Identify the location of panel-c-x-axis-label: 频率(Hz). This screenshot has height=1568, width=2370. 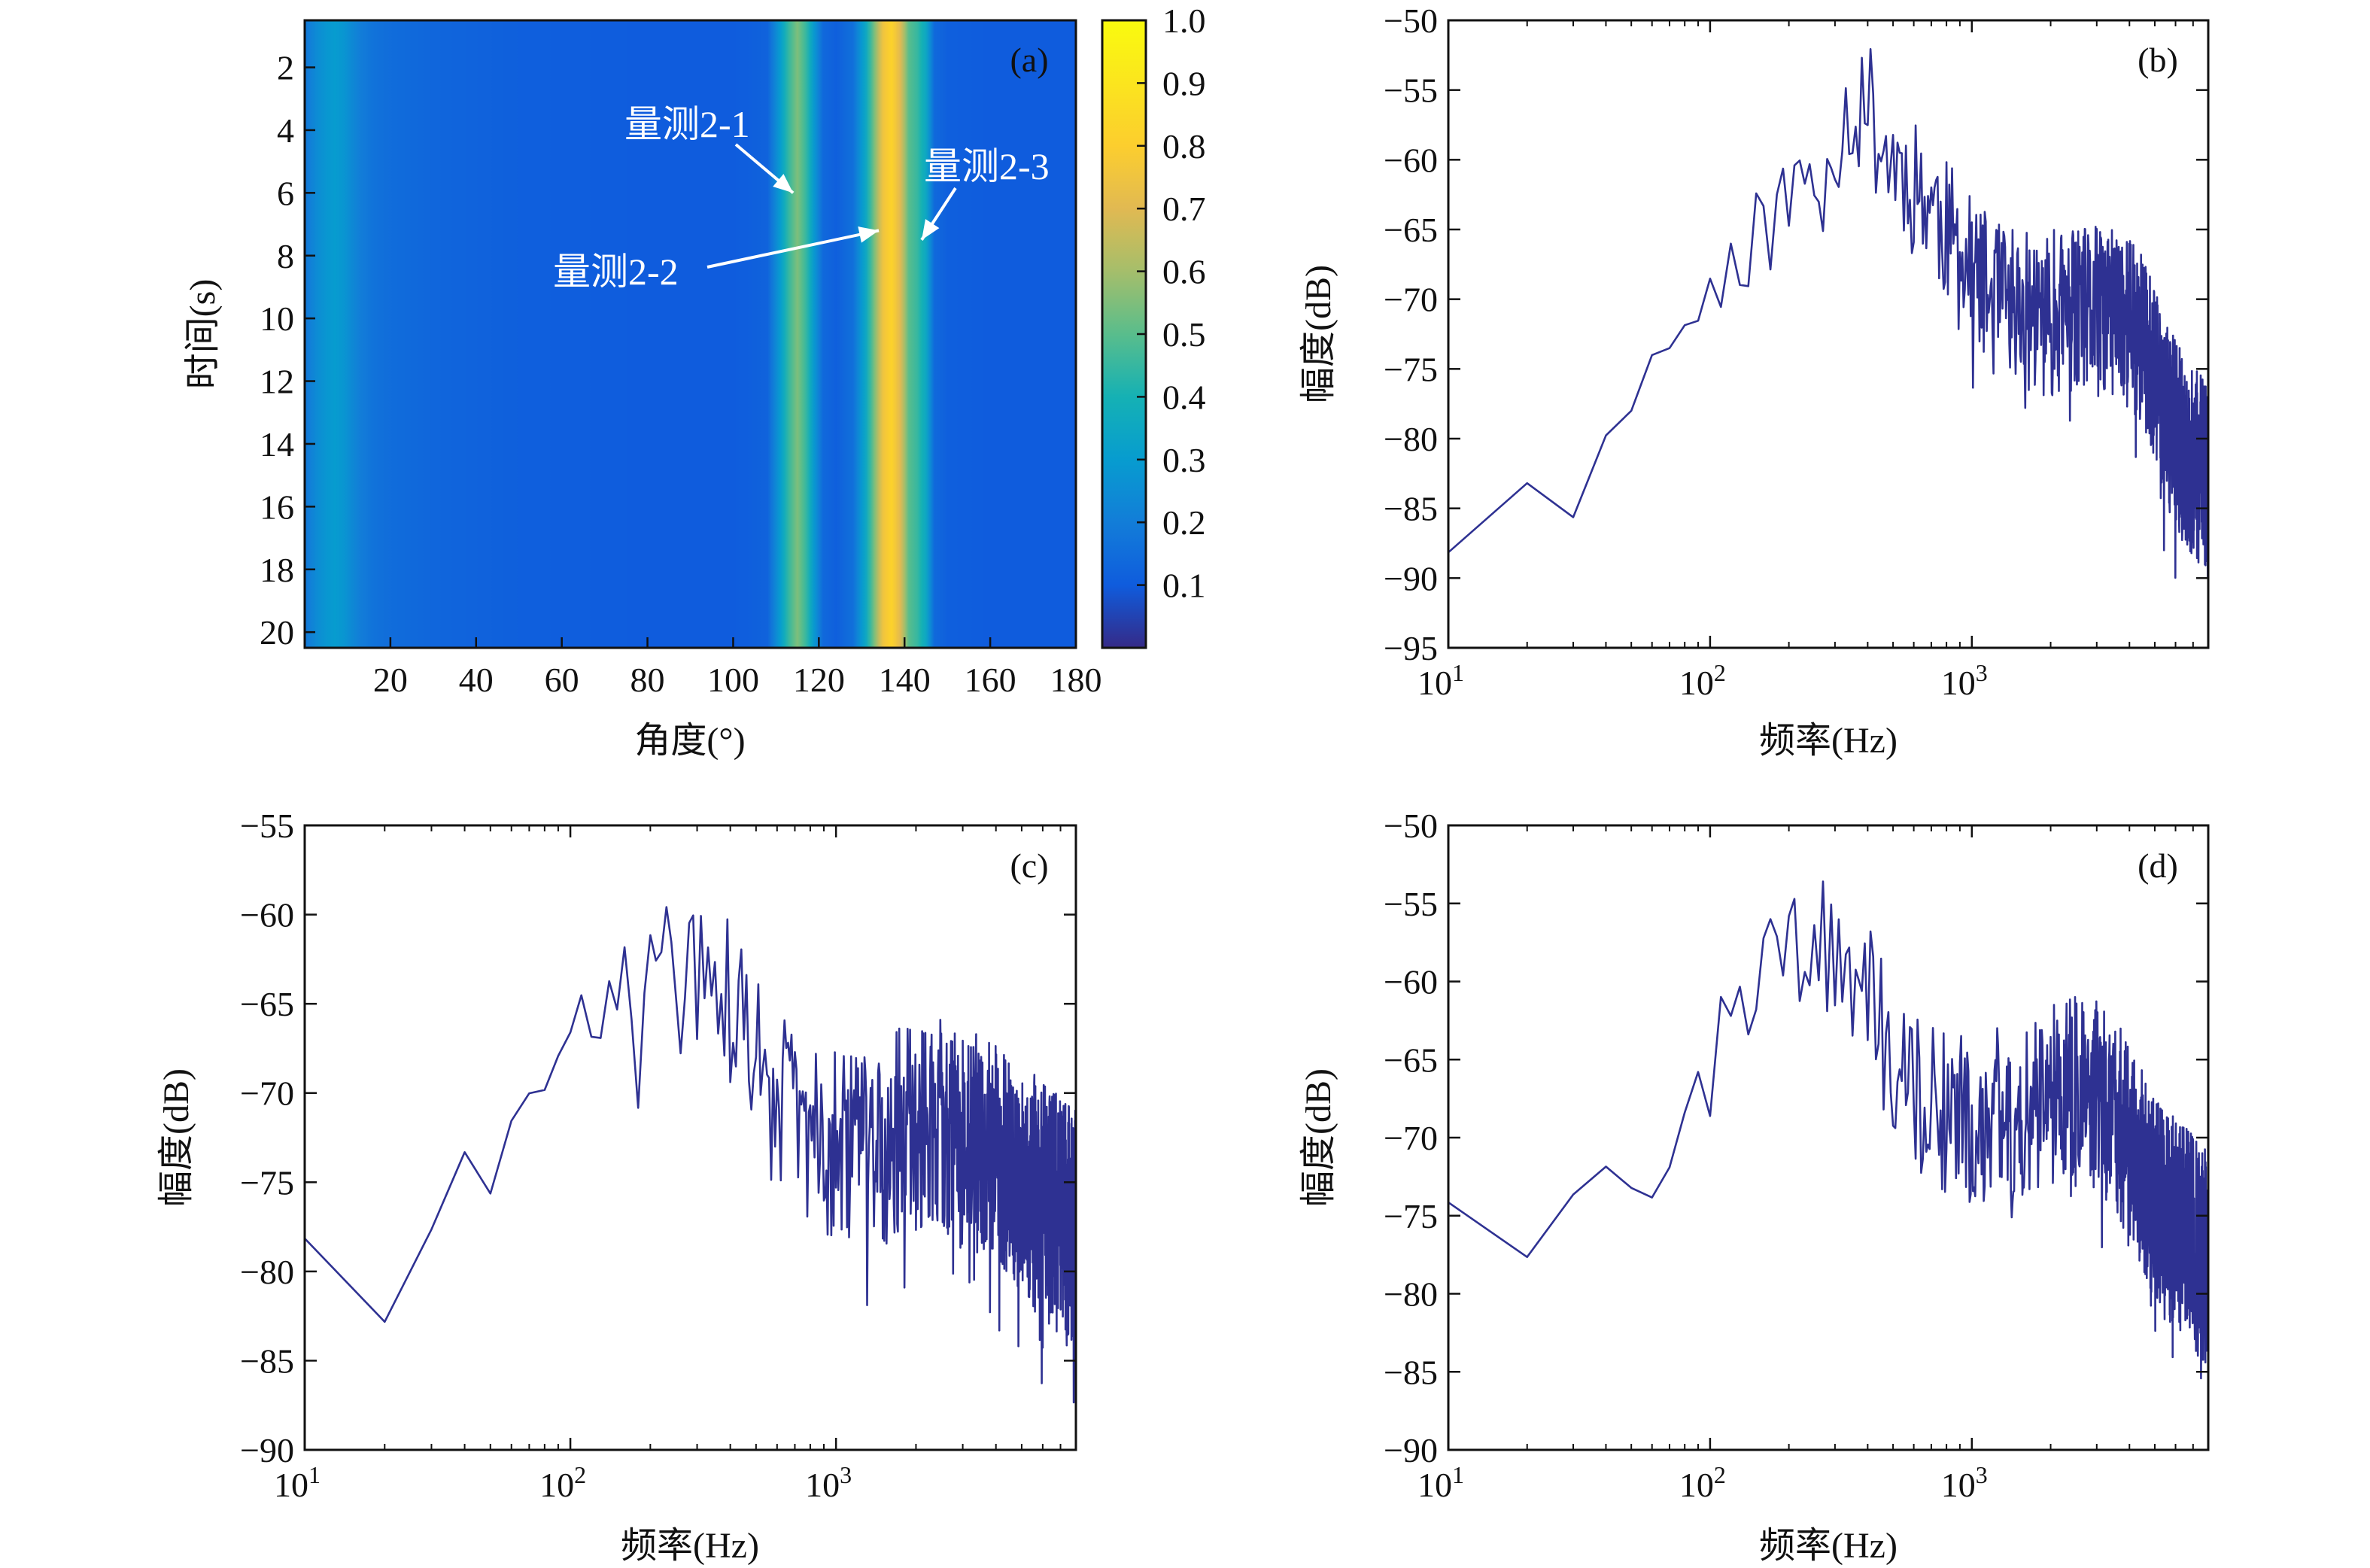
(690, 1546).